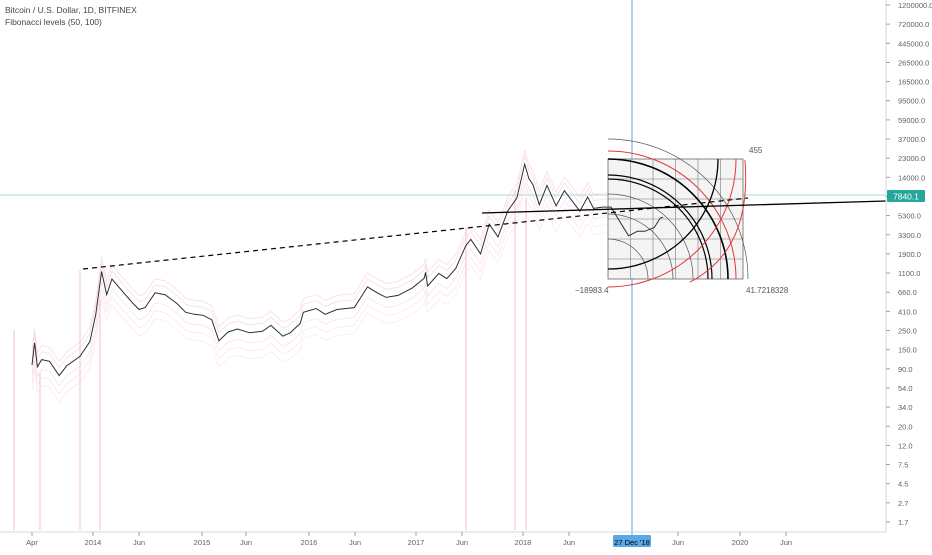  I want to click on y-tick-label: 34.0, so click(905, 407).